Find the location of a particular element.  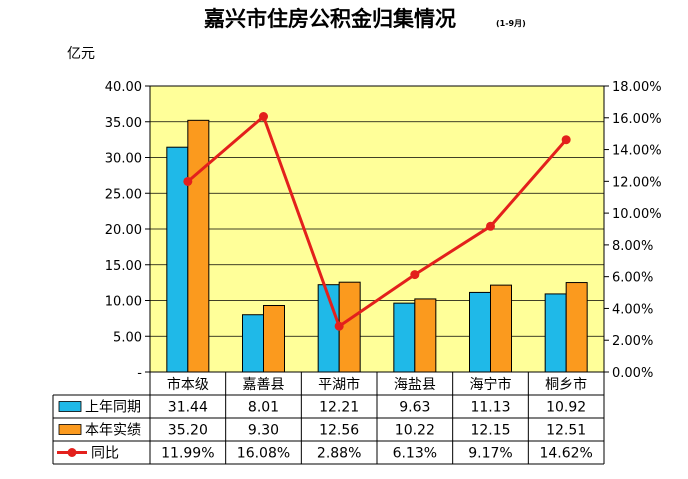

legend-marker is located at coordinates (72, 452).